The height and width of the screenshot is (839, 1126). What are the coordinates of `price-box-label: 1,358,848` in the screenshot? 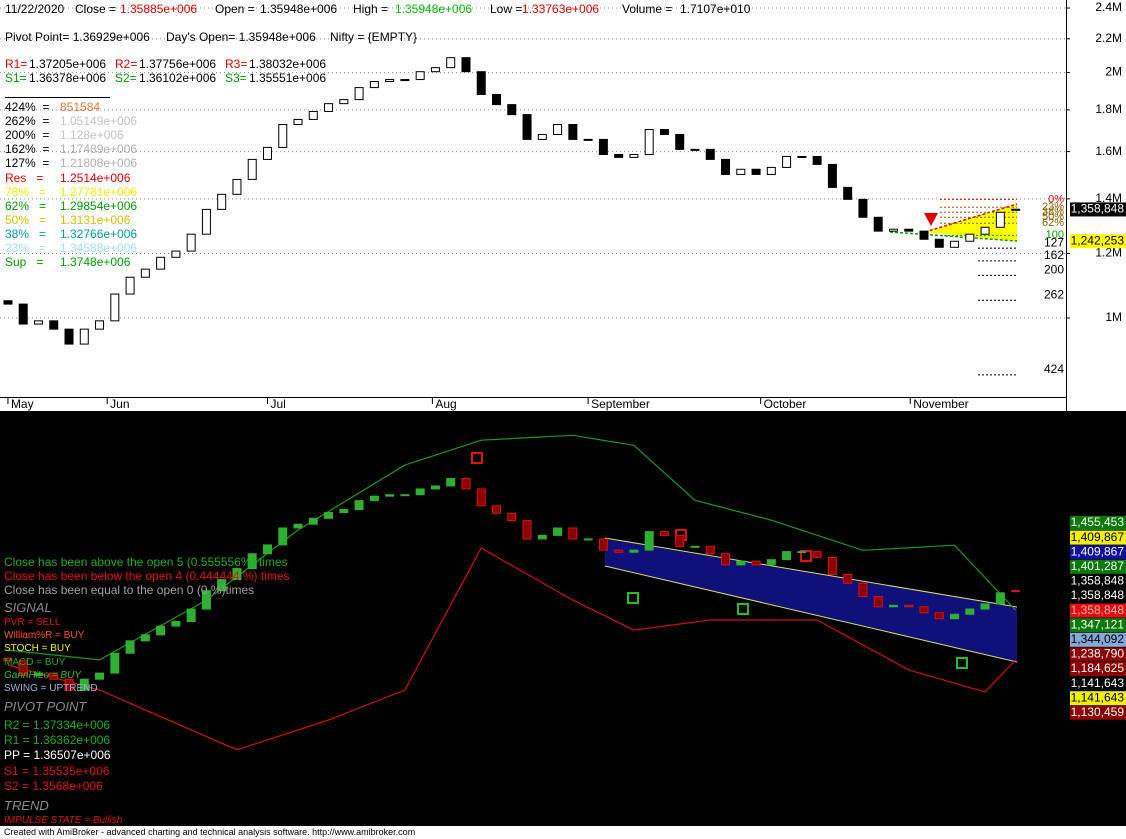 It's located at (1098, 209).